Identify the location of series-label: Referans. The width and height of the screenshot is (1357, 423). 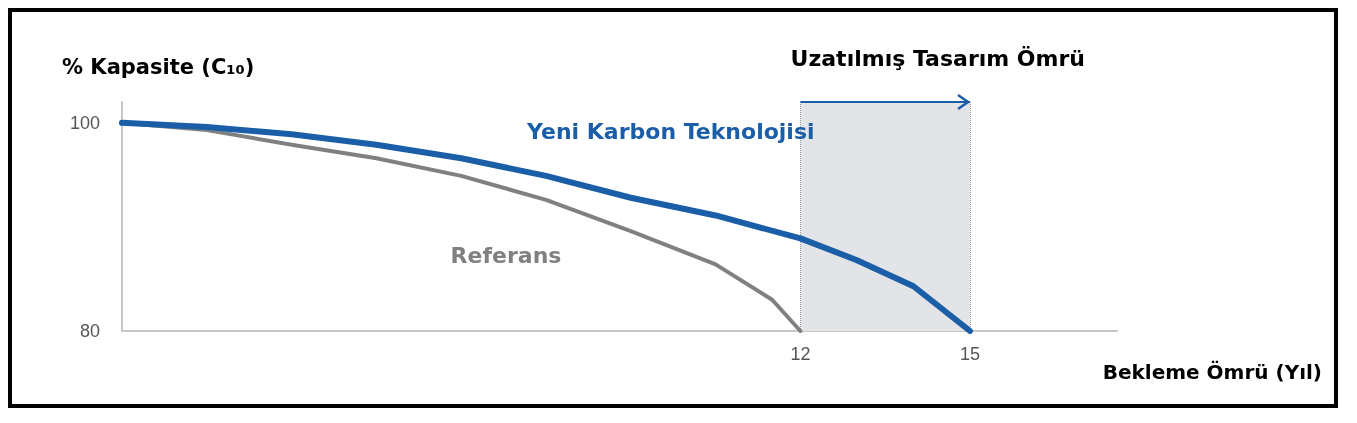
(506, 256).